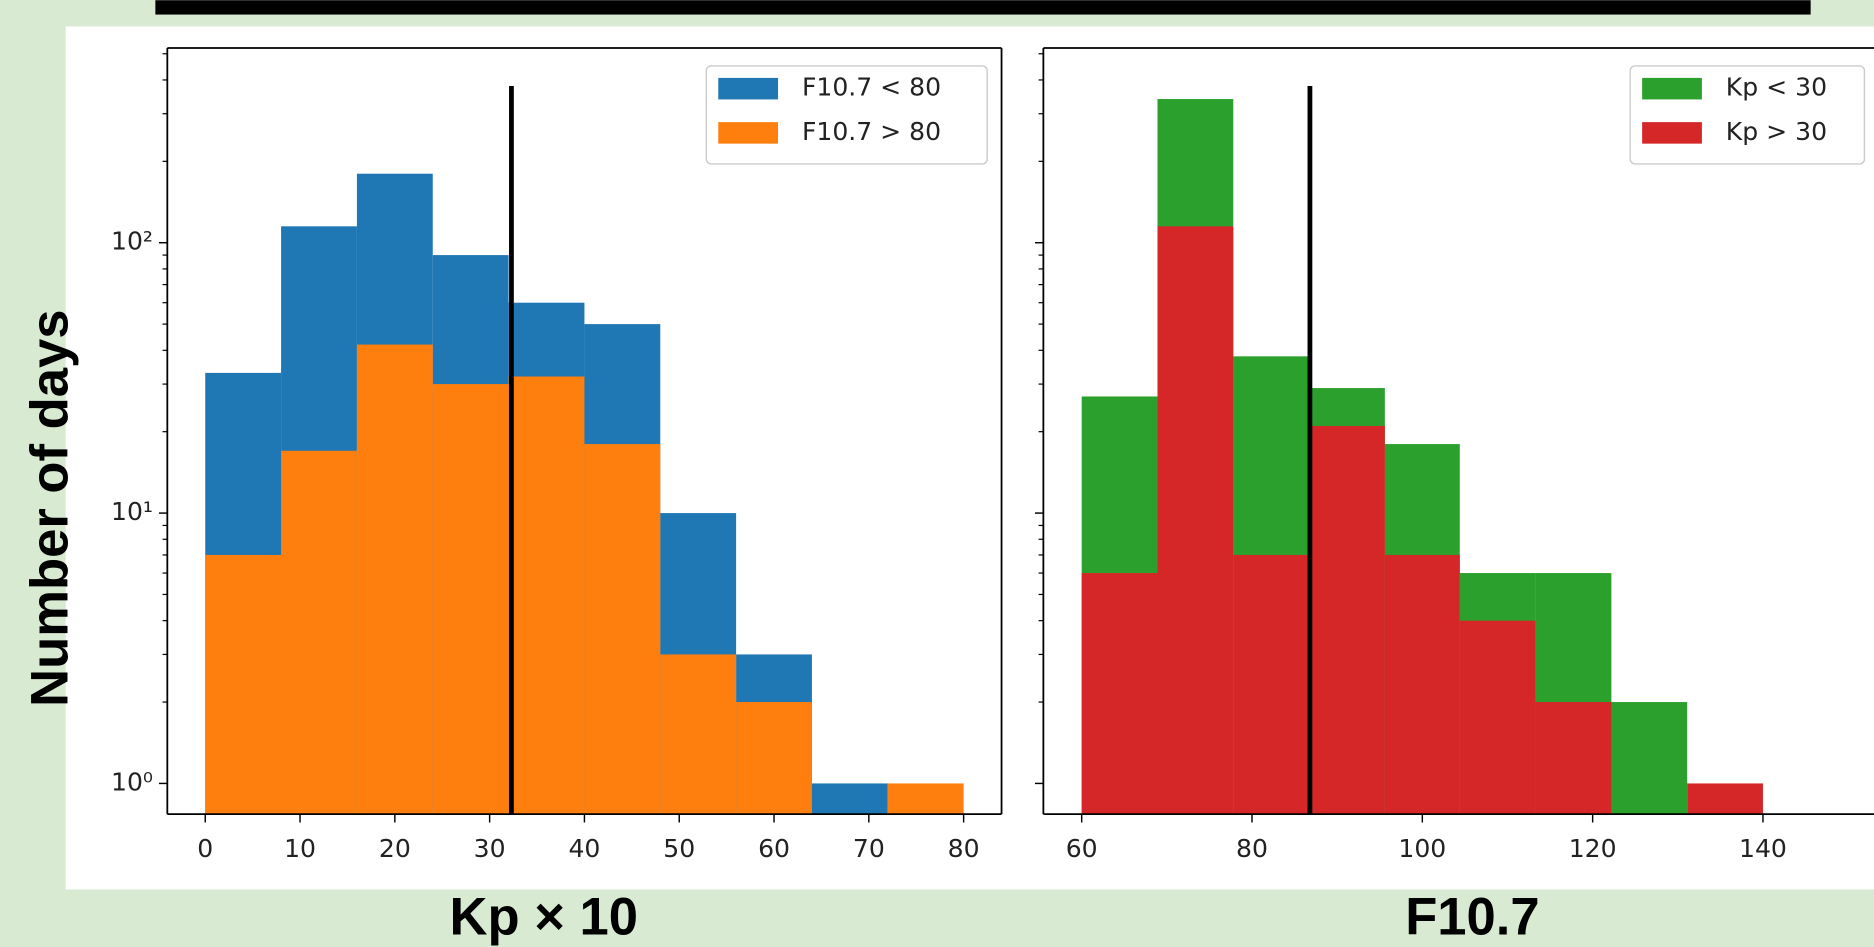 Image resolution: width=1874 pixels, height=947 pixels. I want to click on x-tick-label: 20, so click(395, 848).